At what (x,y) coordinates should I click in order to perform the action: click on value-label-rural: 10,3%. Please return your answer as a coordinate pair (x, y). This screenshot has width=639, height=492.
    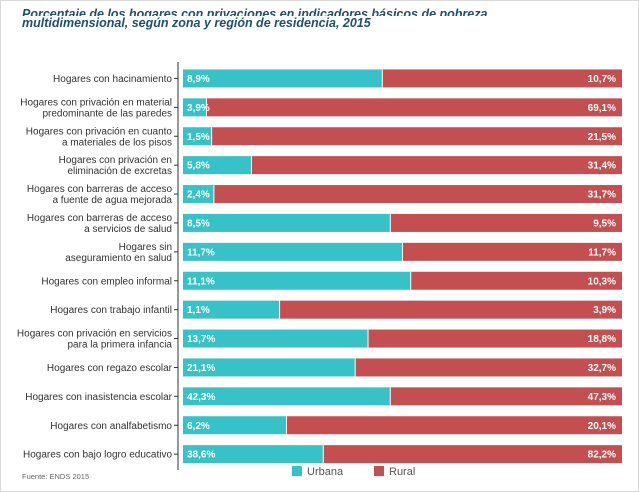
    Looking at the image, I should click on (602, 281).